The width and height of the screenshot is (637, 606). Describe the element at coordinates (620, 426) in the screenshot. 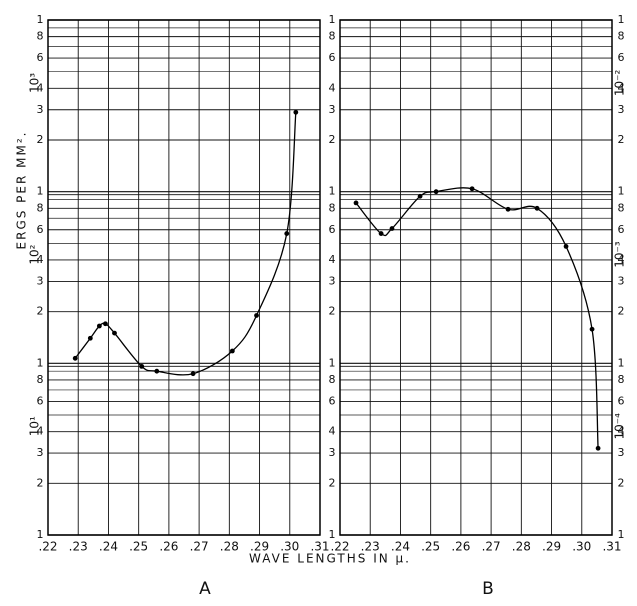

I see `decade-label: 10⁻⁴` at that location.